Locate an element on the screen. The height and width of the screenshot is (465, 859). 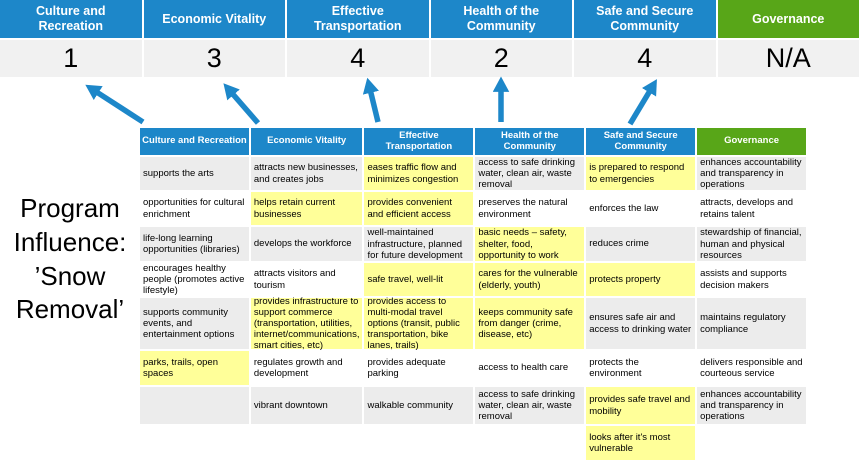
summary-column-safe: Safe and Secure Community is located at coordinates (645, 19).